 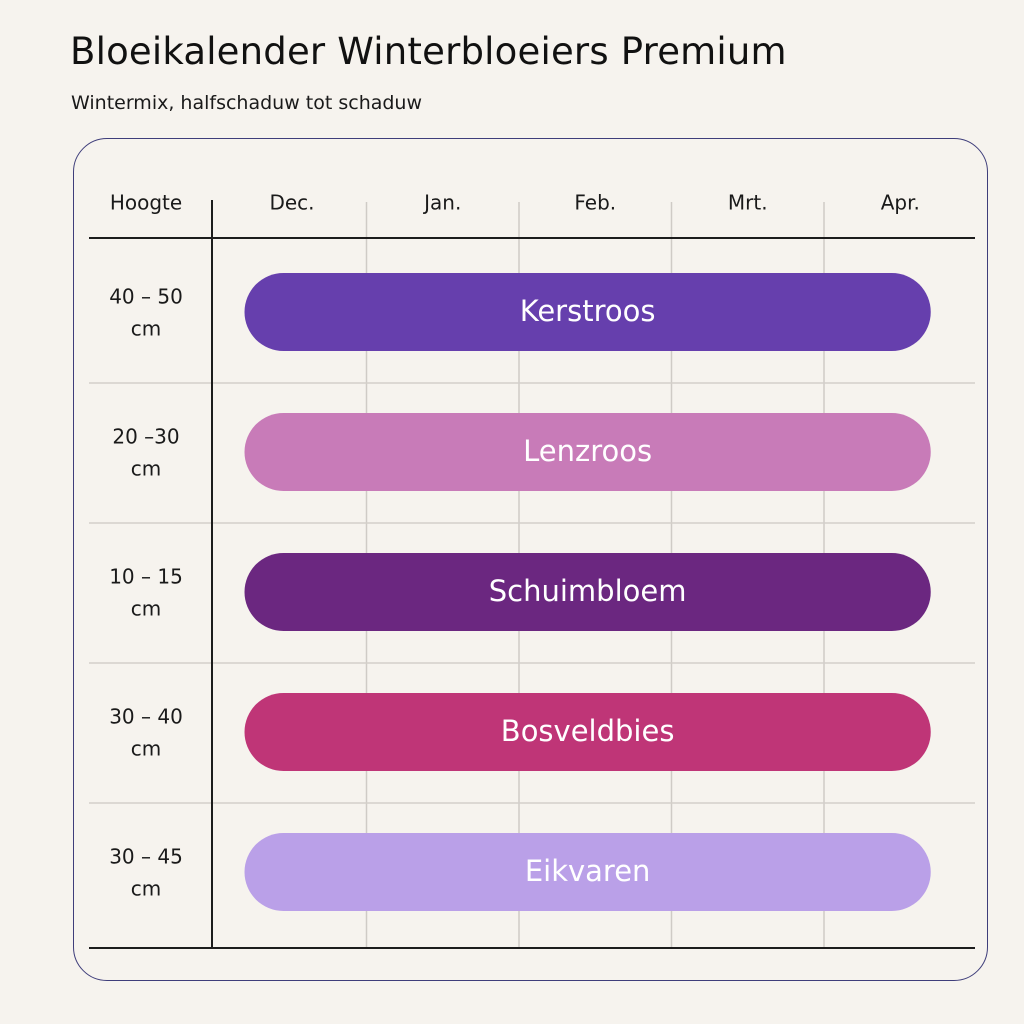 I want to click on month-label: Jan., so click(x=441, y=203).